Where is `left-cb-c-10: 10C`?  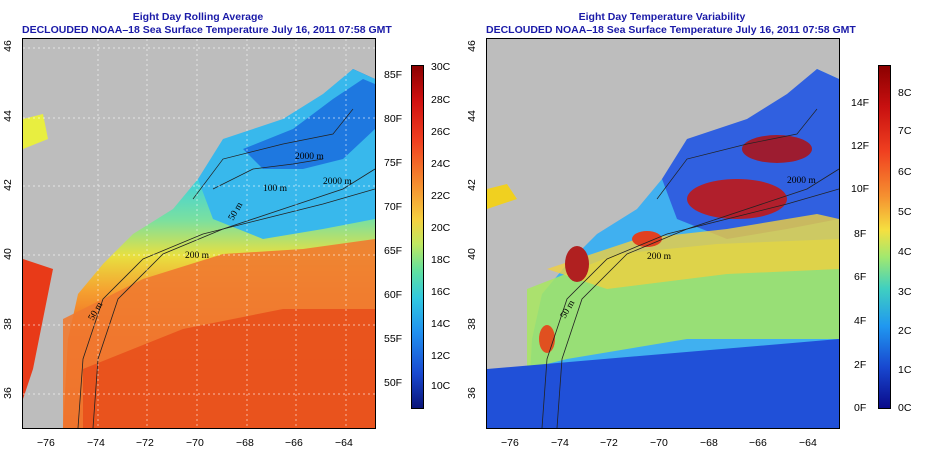
left-cb-c-10: 10C is located at coordinates (441, 386).